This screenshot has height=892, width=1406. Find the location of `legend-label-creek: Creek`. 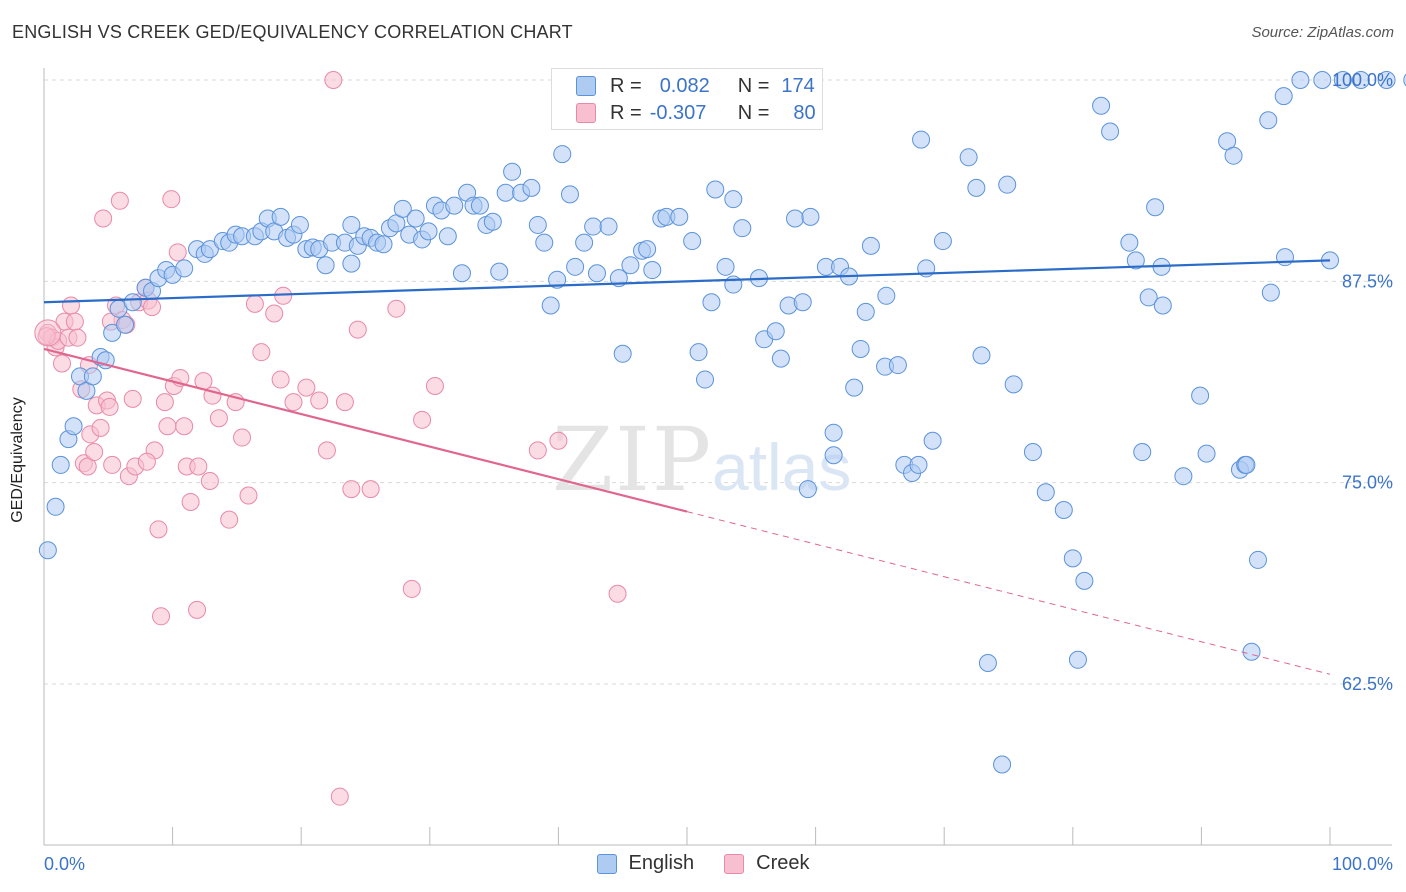

legend-label-creek: Creek is located at coordinates (783, 863).